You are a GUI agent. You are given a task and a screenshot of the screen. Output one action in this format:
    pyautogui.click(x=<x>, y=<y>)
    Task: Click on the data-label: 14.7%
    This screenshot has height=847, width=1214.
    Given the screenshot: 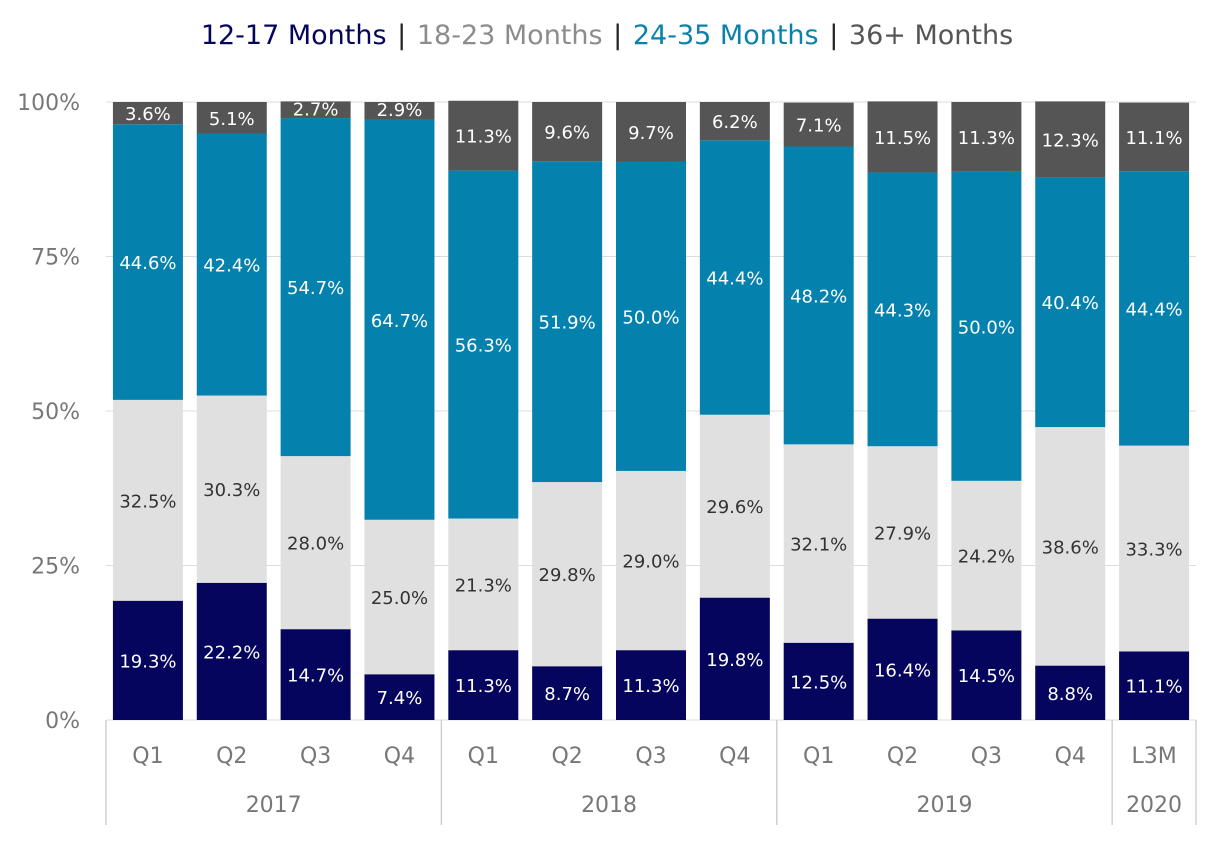 What is the action you would take?
    pyautogui.click(x=315, y=676)
    